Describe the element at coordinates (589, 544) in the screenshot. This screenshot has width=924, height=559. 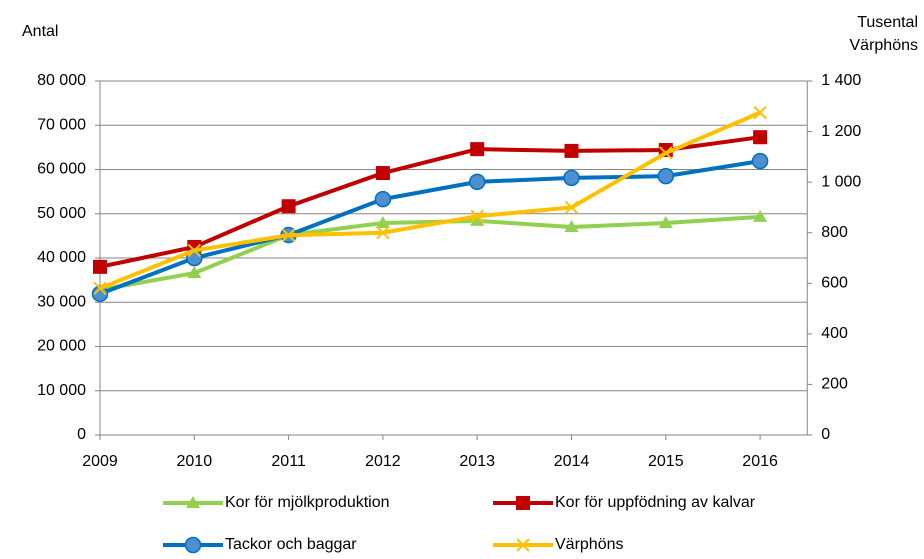
I see `legend-label: Värphöns` at that location.